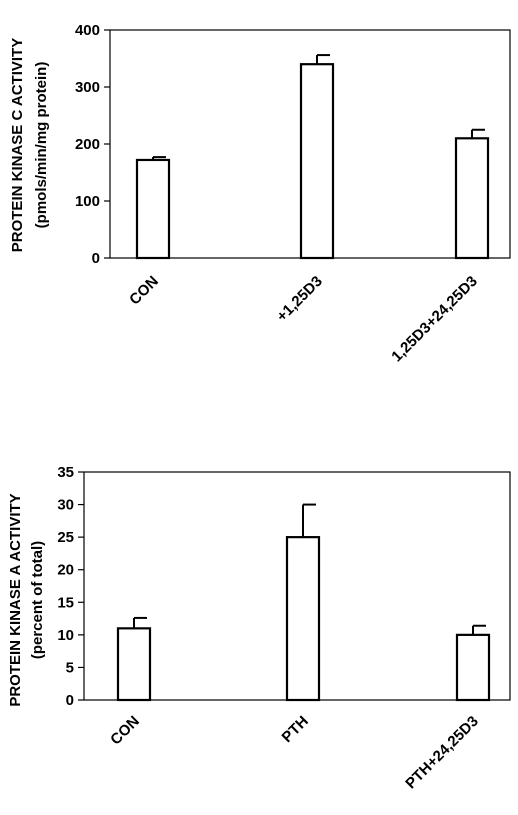 The height and width of the screenshot is (815, 518). I want to click on x-category-label: PTH, so click(295, 729).